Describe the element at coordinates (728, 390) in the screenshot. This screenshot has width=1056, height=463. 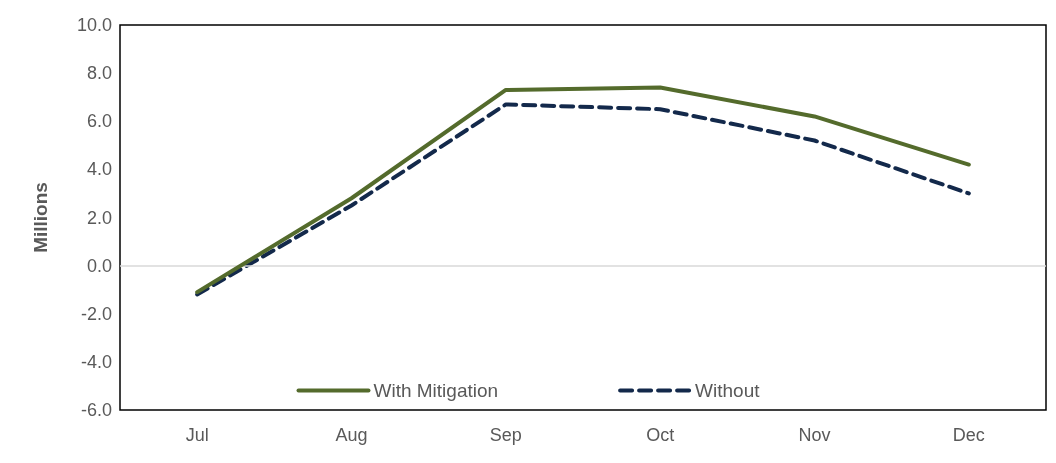
I see `legend-label: Without` at that location.